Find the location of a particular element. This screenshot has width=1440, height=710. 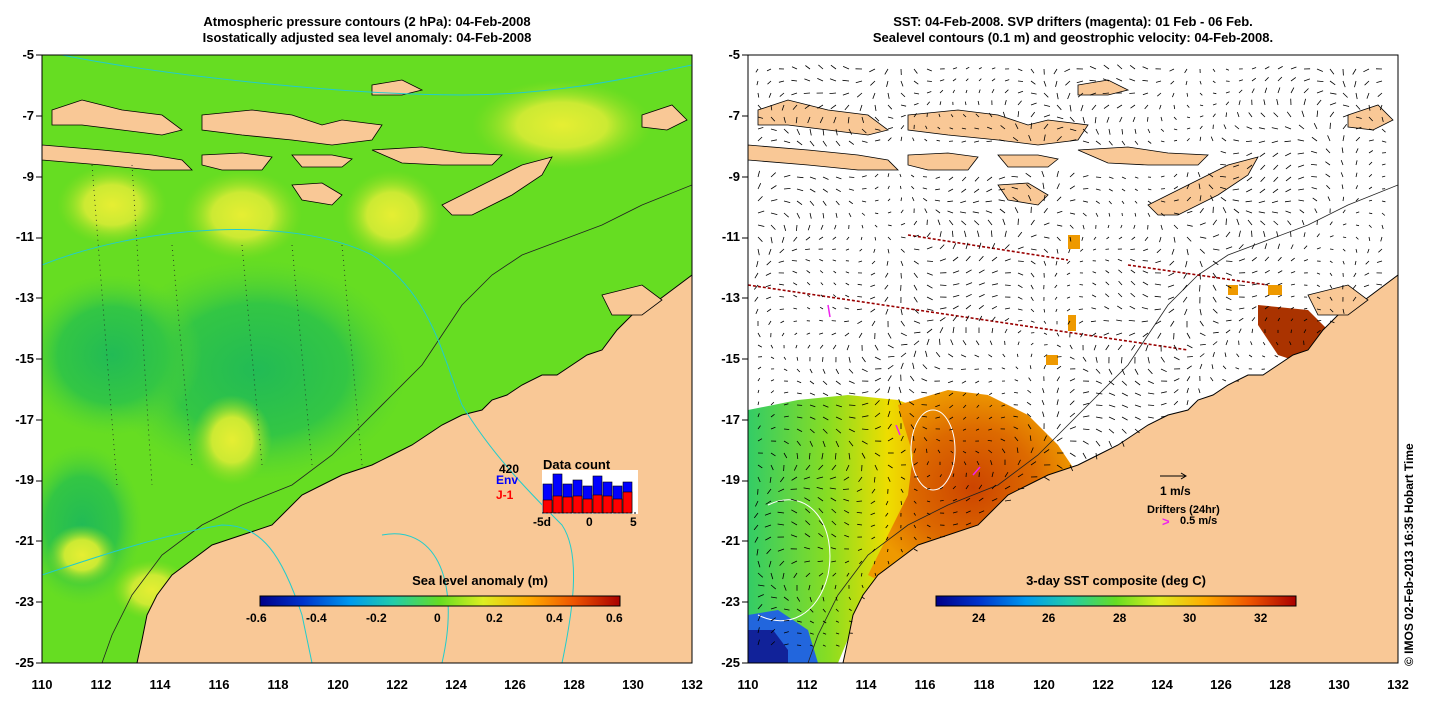

right-coastal-land is located at coordinates (1338, 300).